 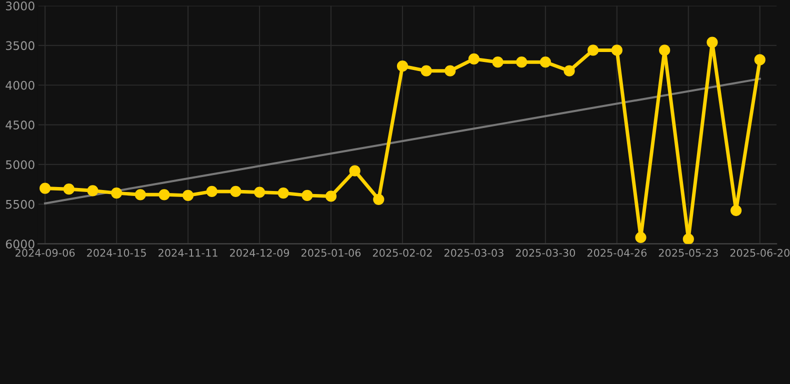 I want to click on y-tick-label: 6000, so click(x=20, y=244).